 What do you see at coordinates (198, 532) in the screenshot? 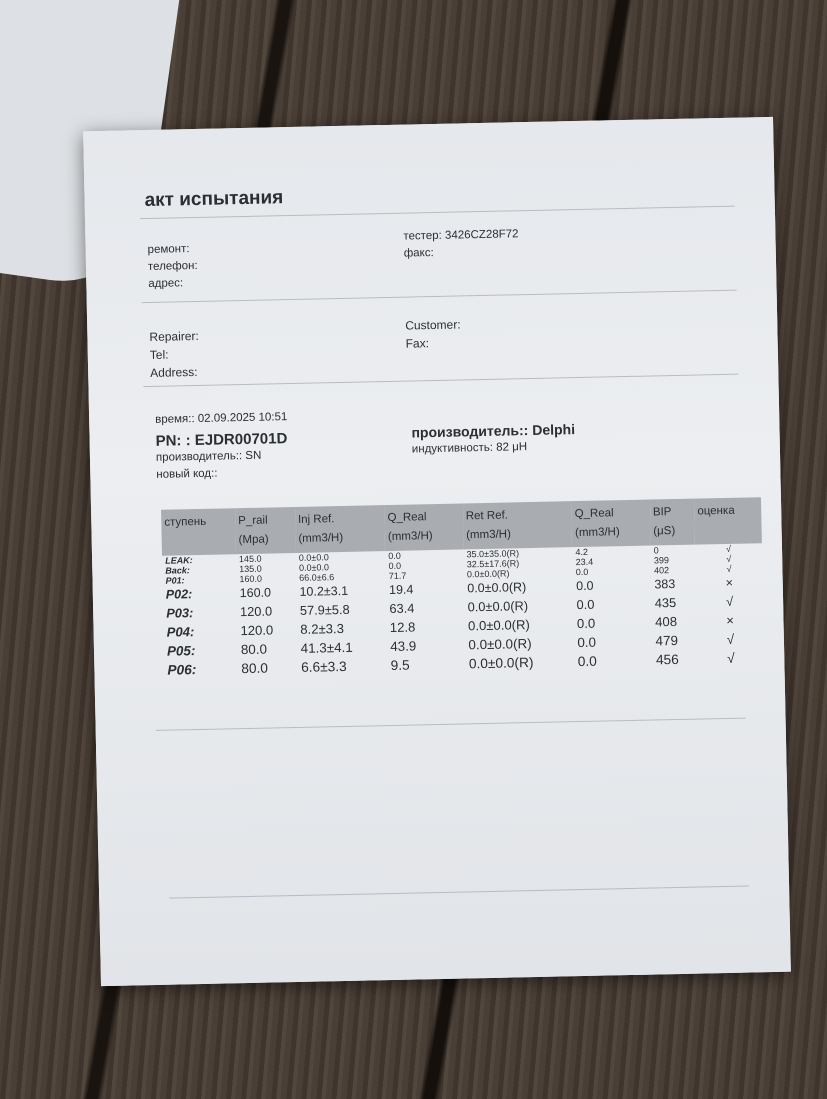
I see `column-header: ступень` at bounding box center [198, 532].